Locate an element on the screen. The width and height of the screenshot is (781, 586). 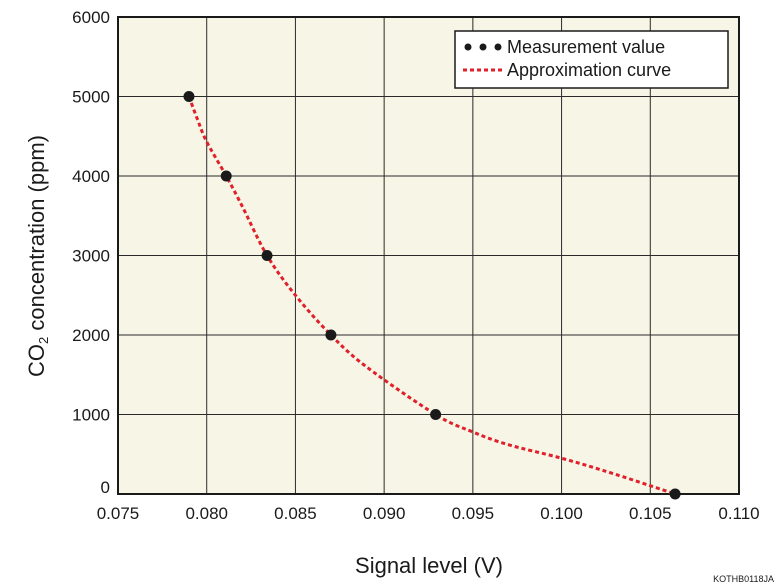
x-tick-label: 0.075 is located at coordinates (118, 513).